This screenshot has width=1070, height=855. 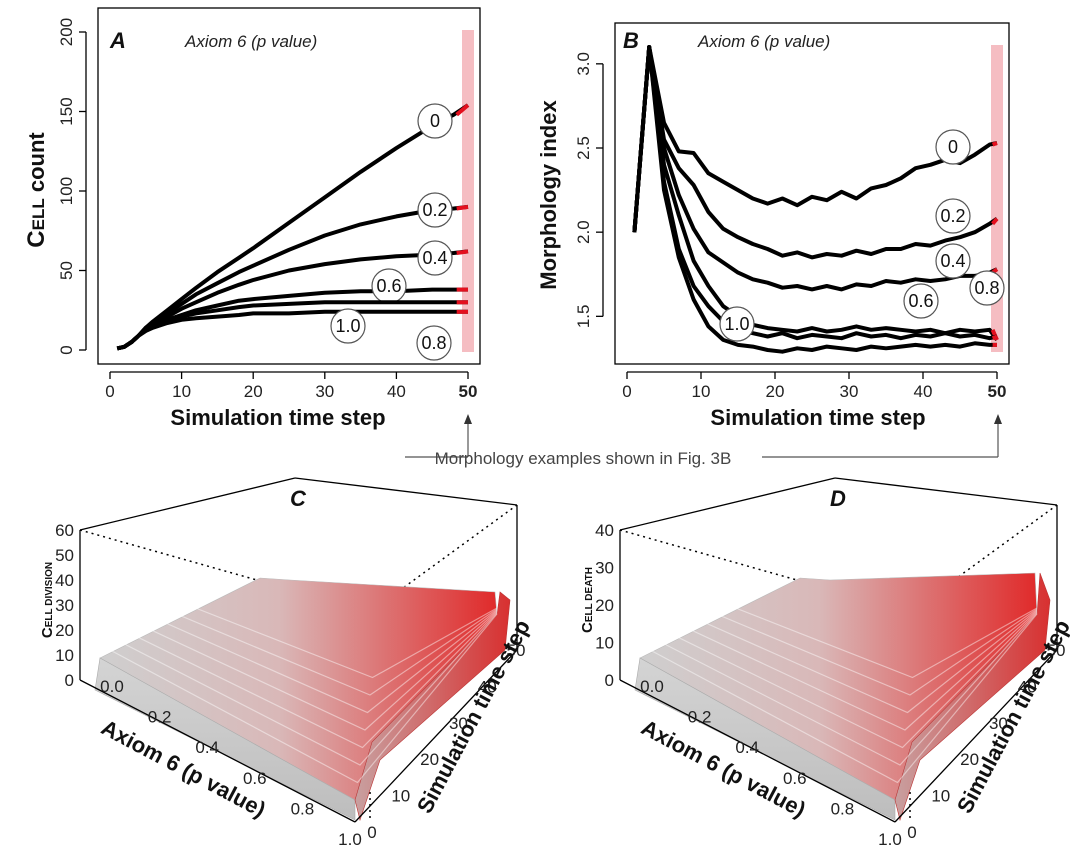 What do you see at coordinates (66, 270) in the screenshot?
I see `y-tick-label: 50` at bounding box center [66, 270].